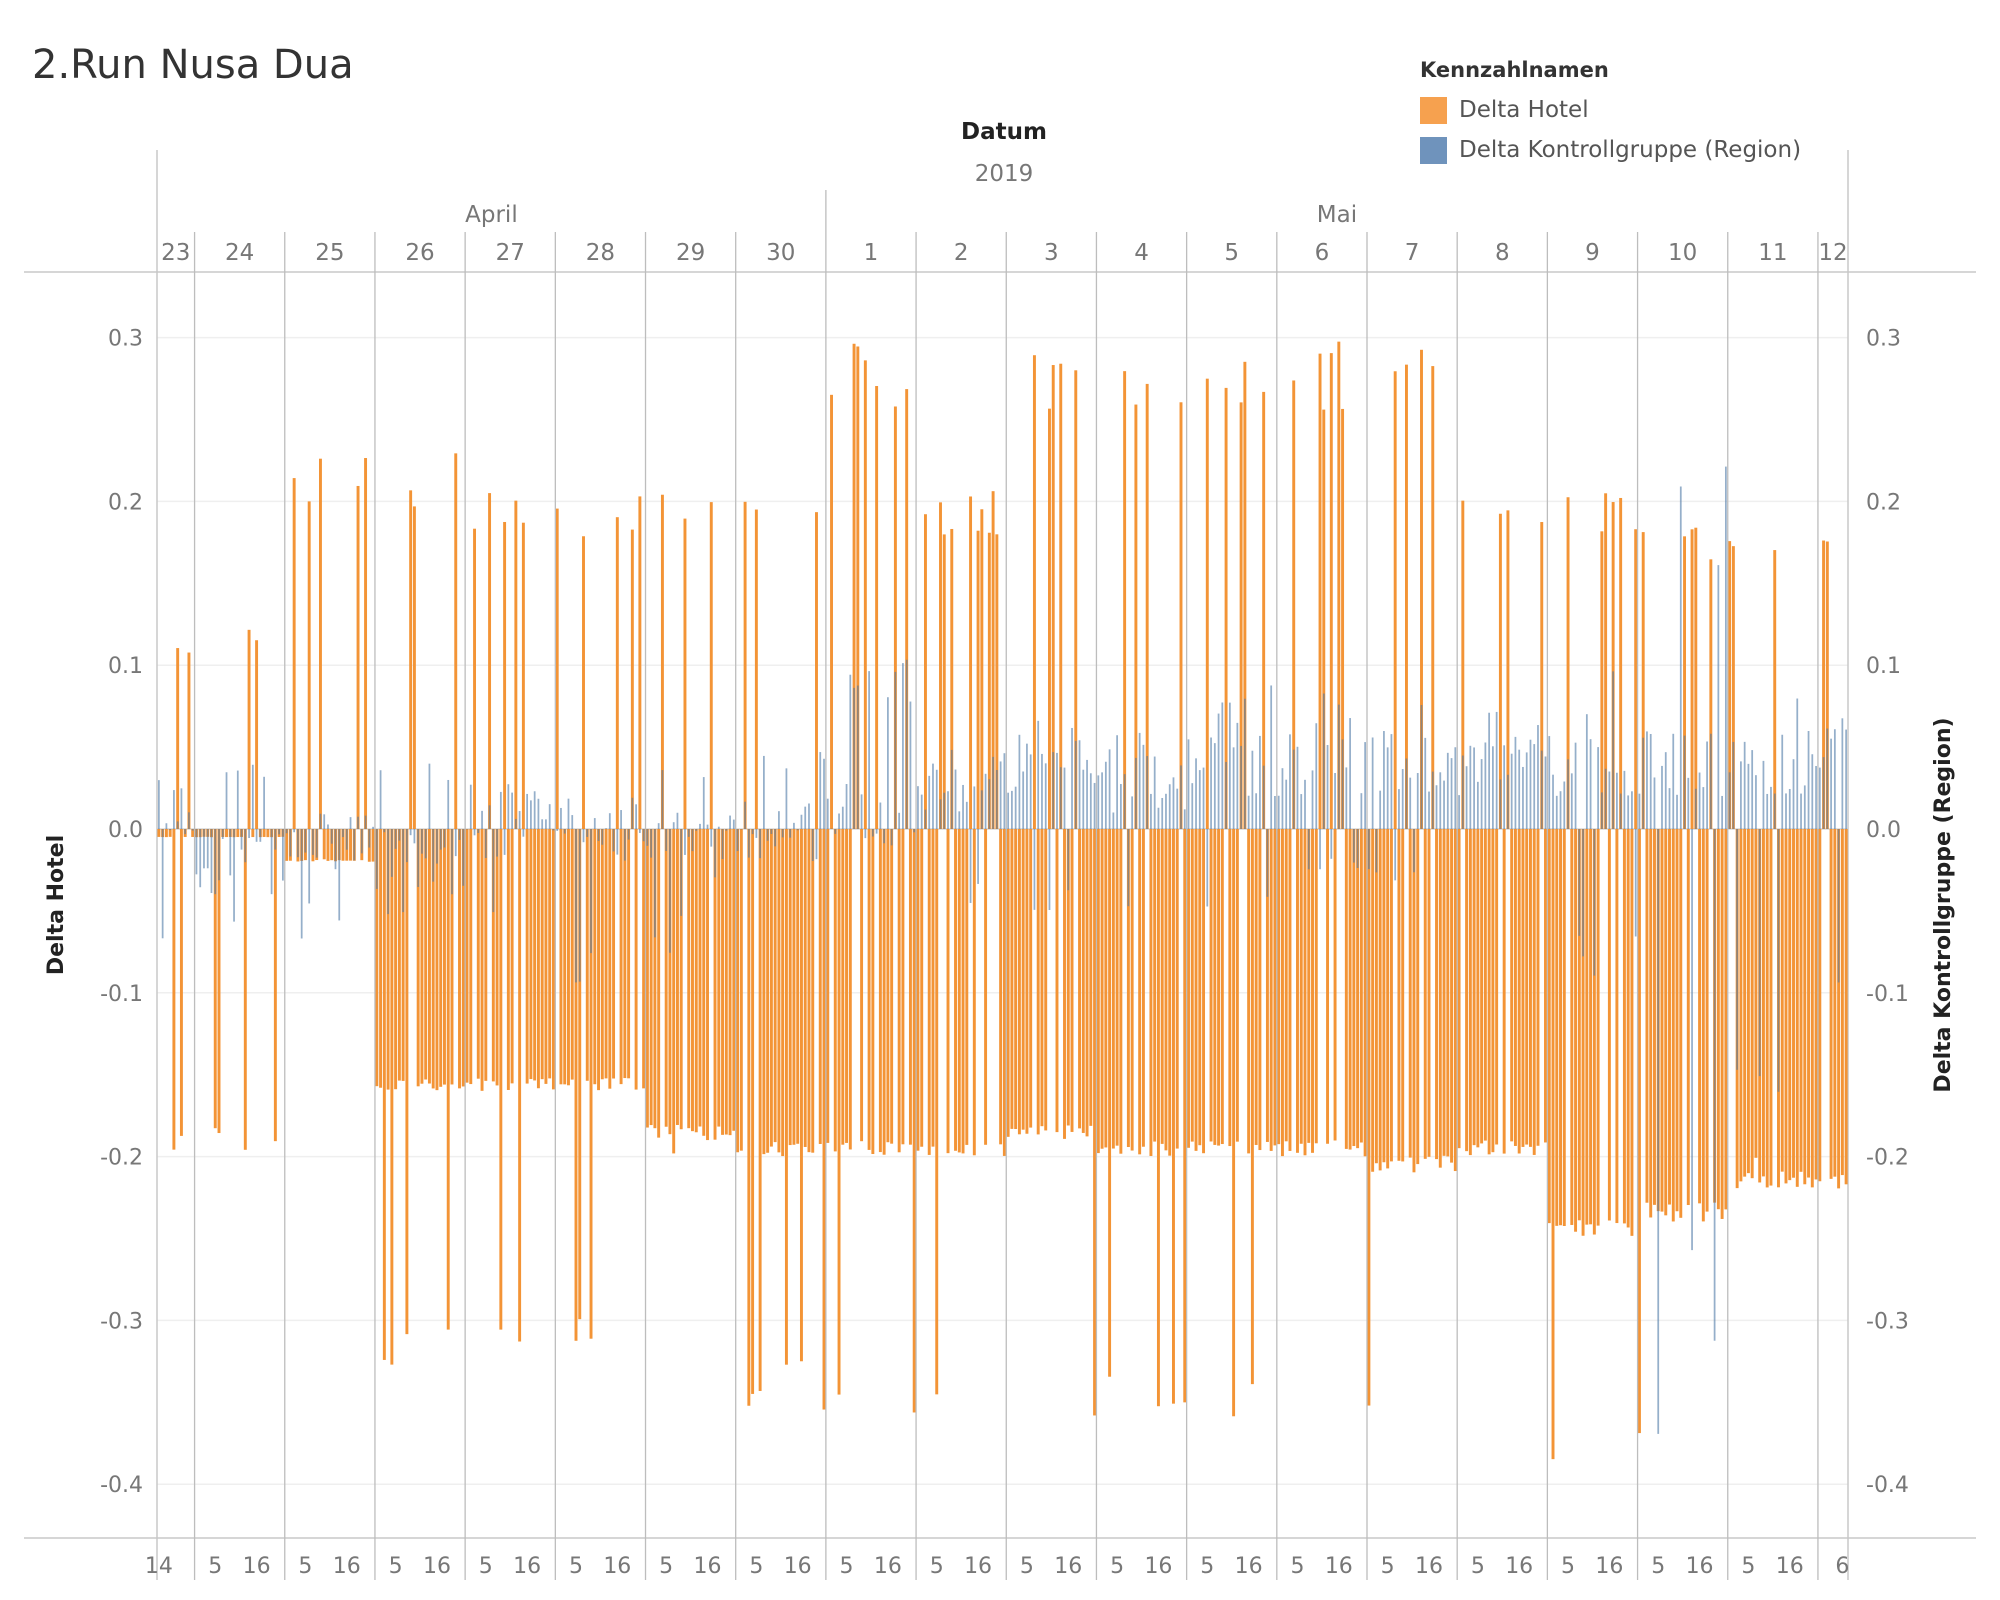 This screenshot has height=1600, width=2000. Describe the element at coordinates (1610, 110) in the screenshot. I see `legend-item-delta-hotel: Delta Hotel` at that location.